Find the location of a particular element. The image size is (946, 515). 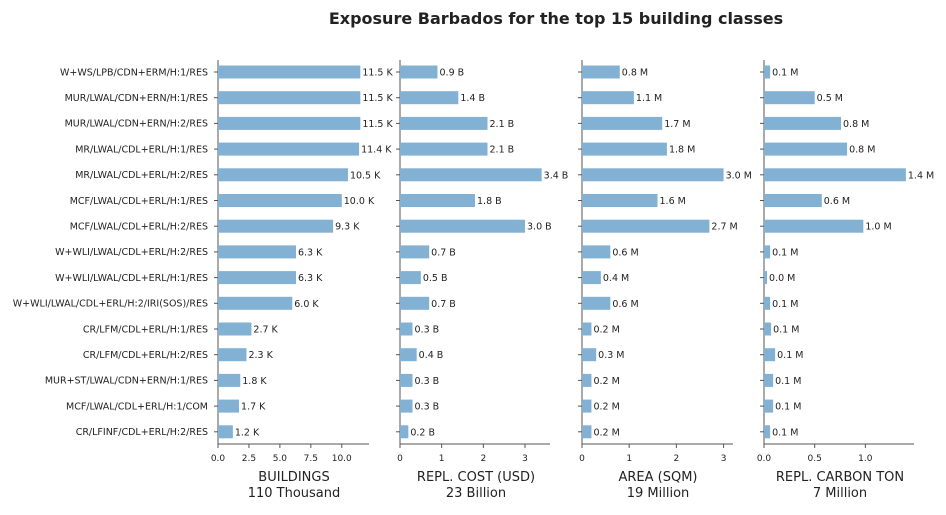

category-label: W+WS/LPB/CDN+ERM/H:1/RES is located at coordinates (134, 72).